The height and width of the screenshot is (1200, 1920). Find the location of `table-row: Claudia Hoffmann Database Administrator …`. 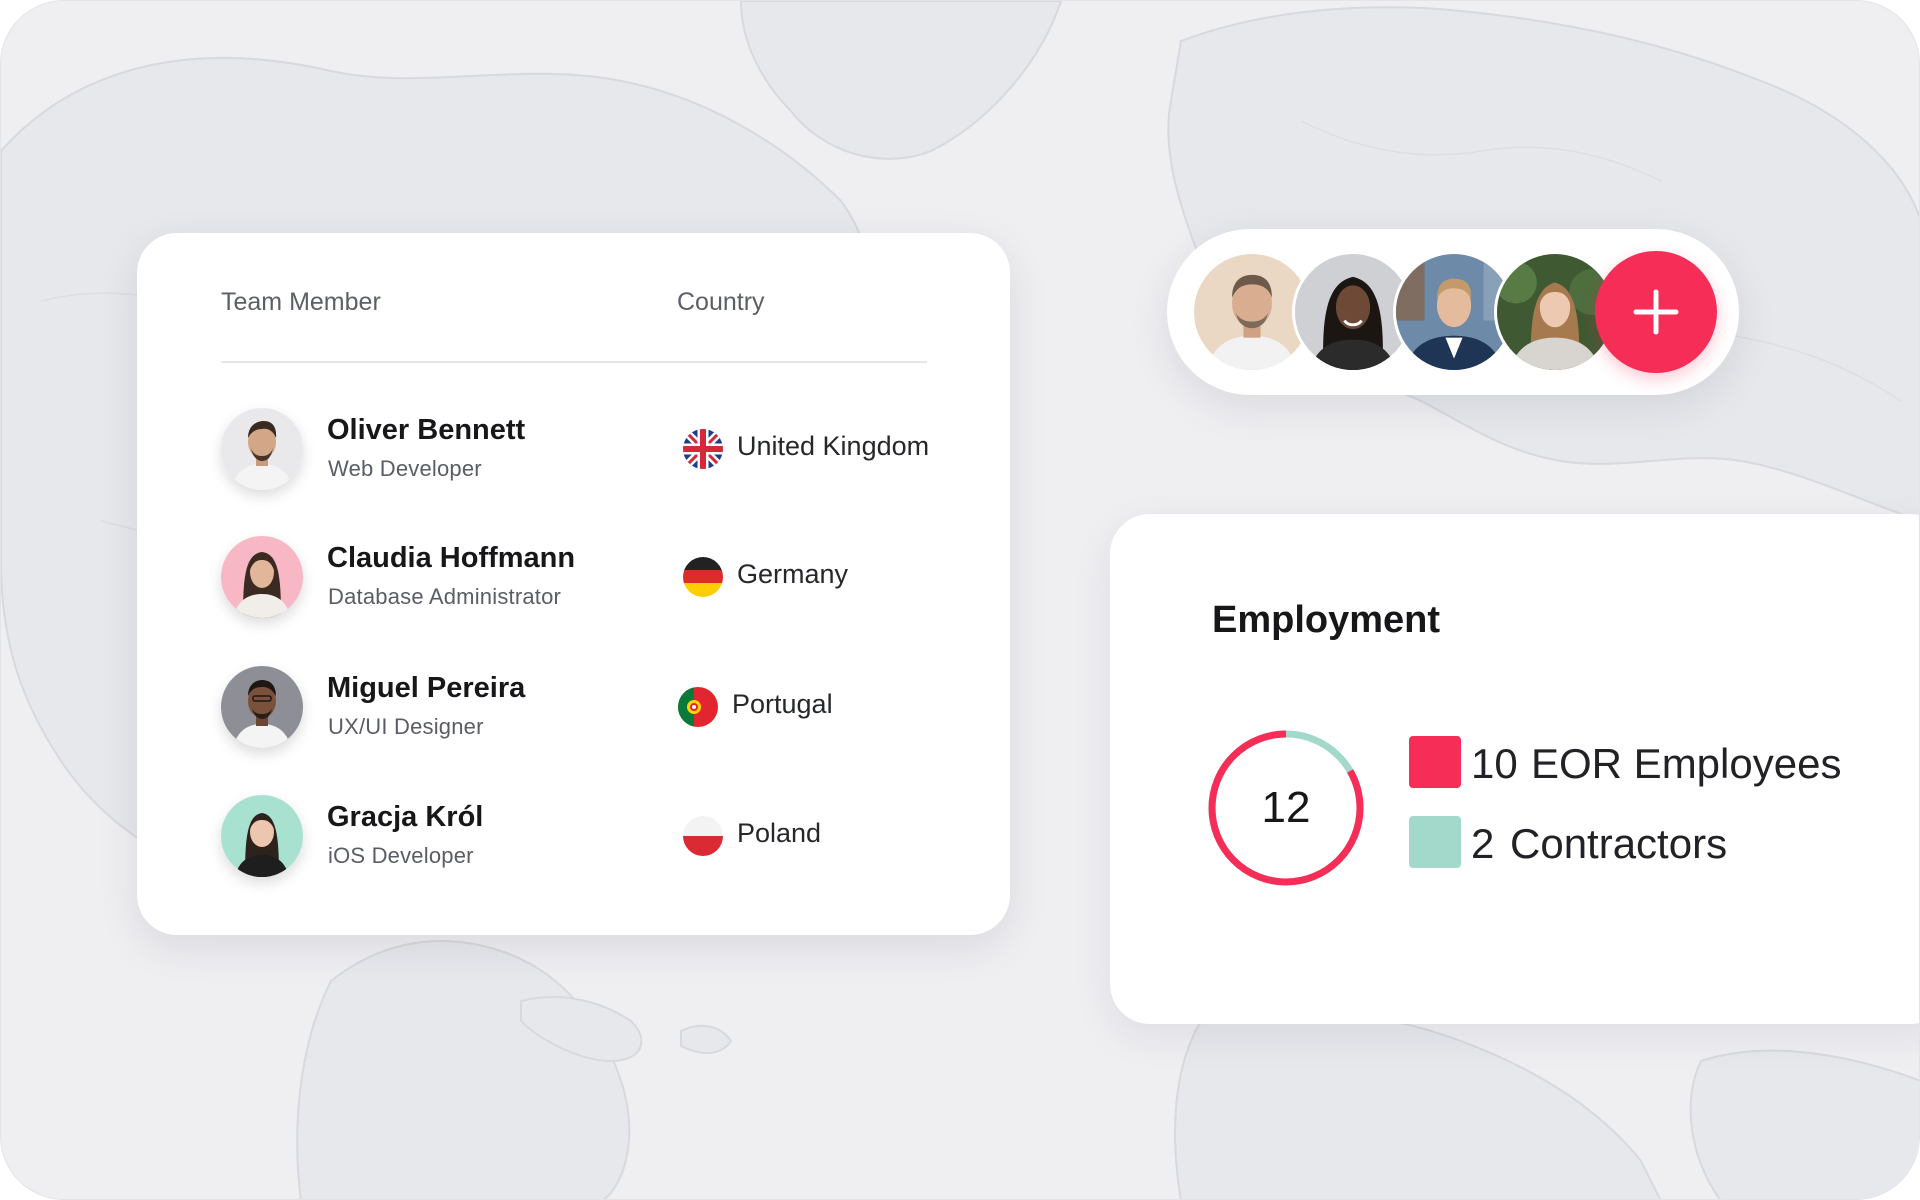

table-row: Claudia Hoffmann Database Administrator … is located at coordinates (601, 581).